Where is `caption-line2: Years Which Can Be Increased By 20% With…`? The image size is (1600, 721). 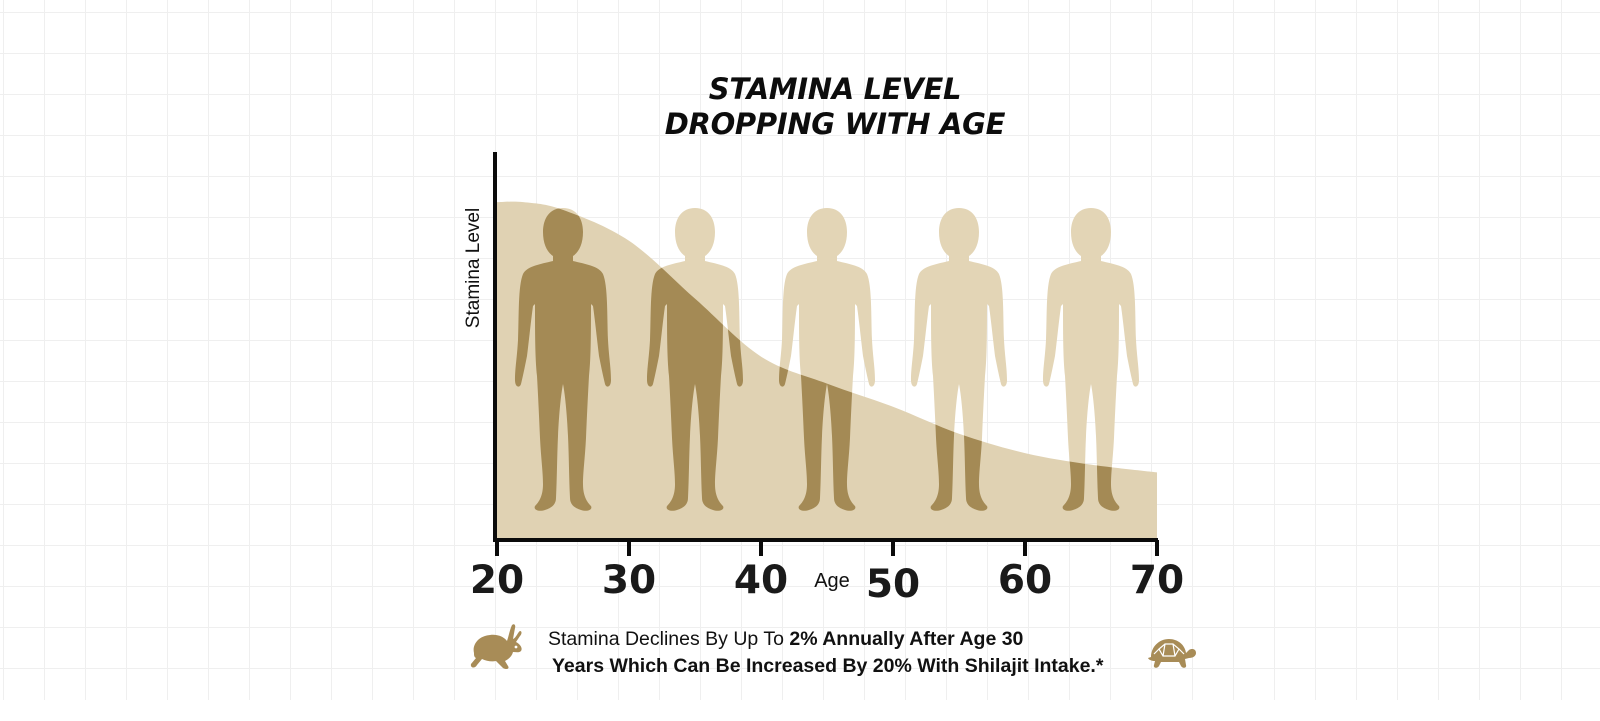 caption-line2: Years Which Can Be Increased By 20% With… is located at coordinates (828, 666).